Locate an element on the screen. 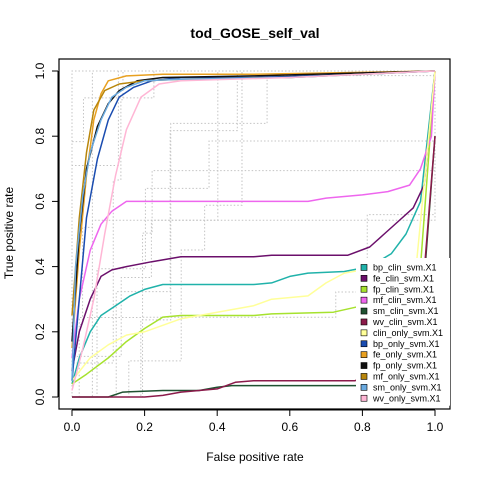  legend-box is located at coordinates (403, 332).